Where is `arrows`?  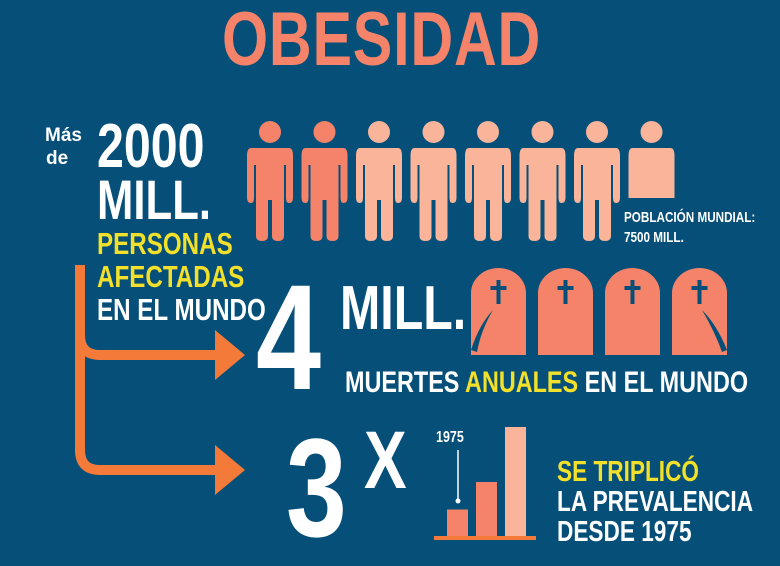
arrows is located at coordinates (148, 370).